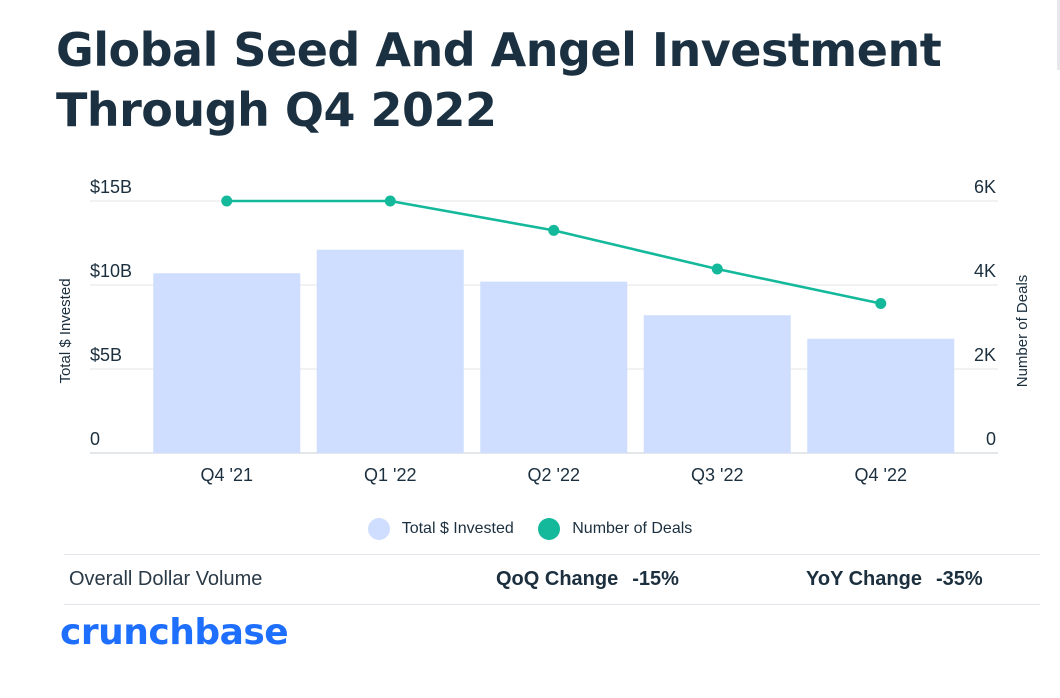  What do you see at coordinates (552, 554) in the screenshot?
I see `summary-top-rule` at bounding box center [552, 554].